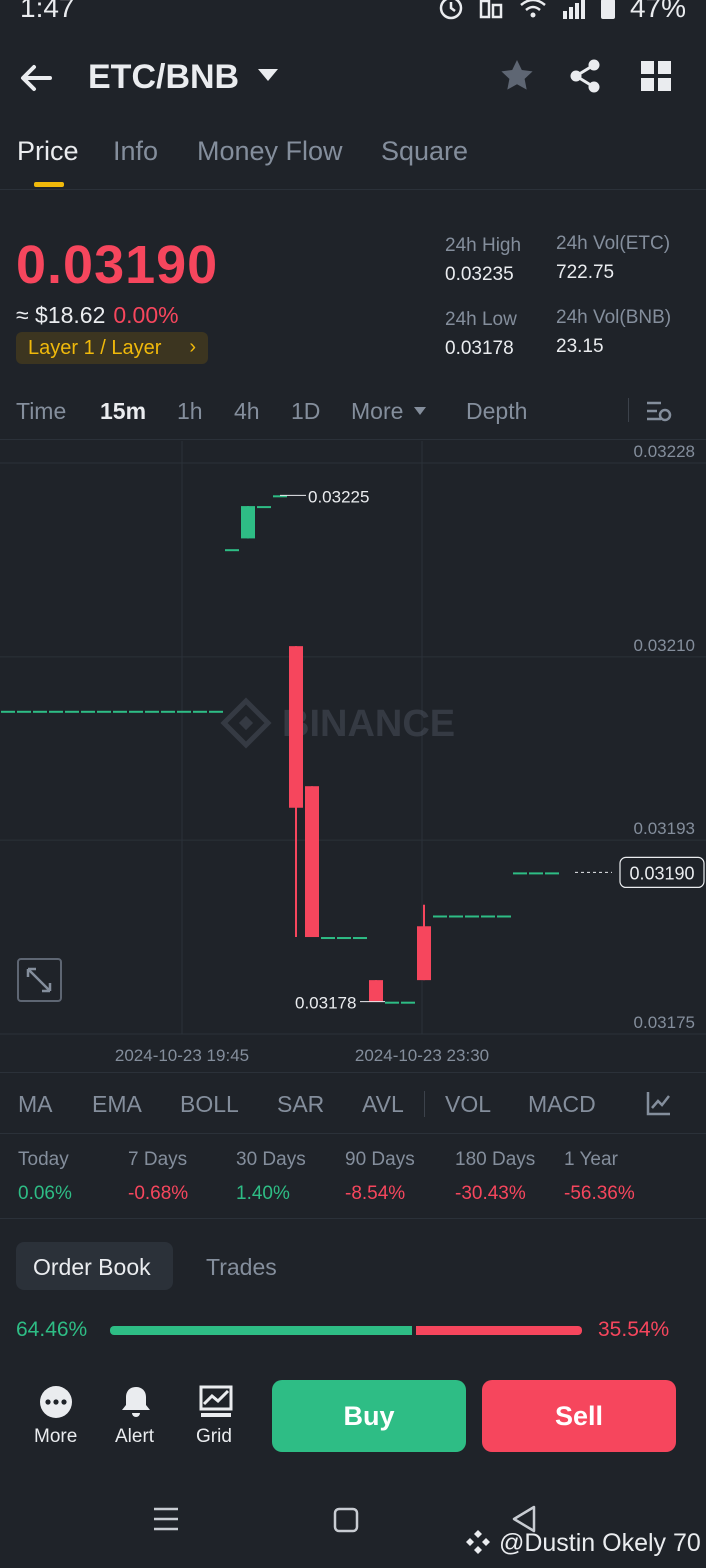  I want to click on expand-icon, so click(39, 980).